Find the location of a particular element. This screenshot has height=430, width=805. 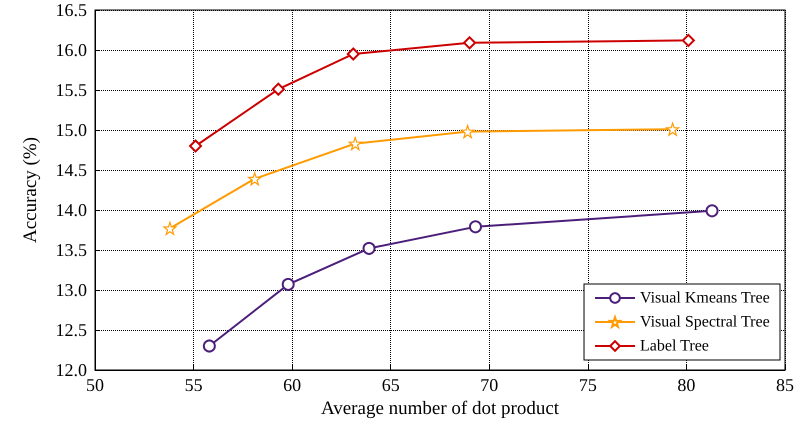

y-tick-label: 14.0 is located at coordinates (71, 210).